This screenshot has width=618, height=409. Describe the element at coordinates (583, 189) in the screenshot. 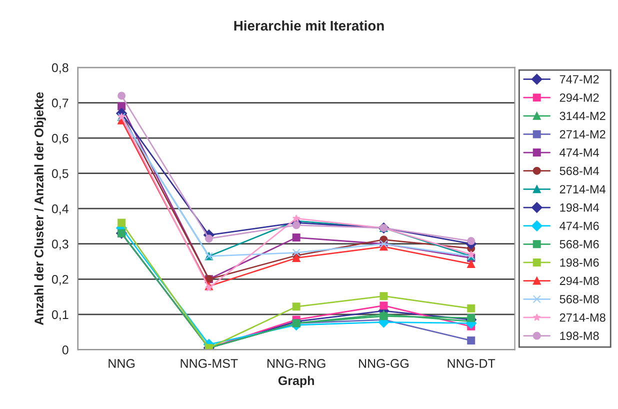

I see `legend-label: 2714-M4` at that location.